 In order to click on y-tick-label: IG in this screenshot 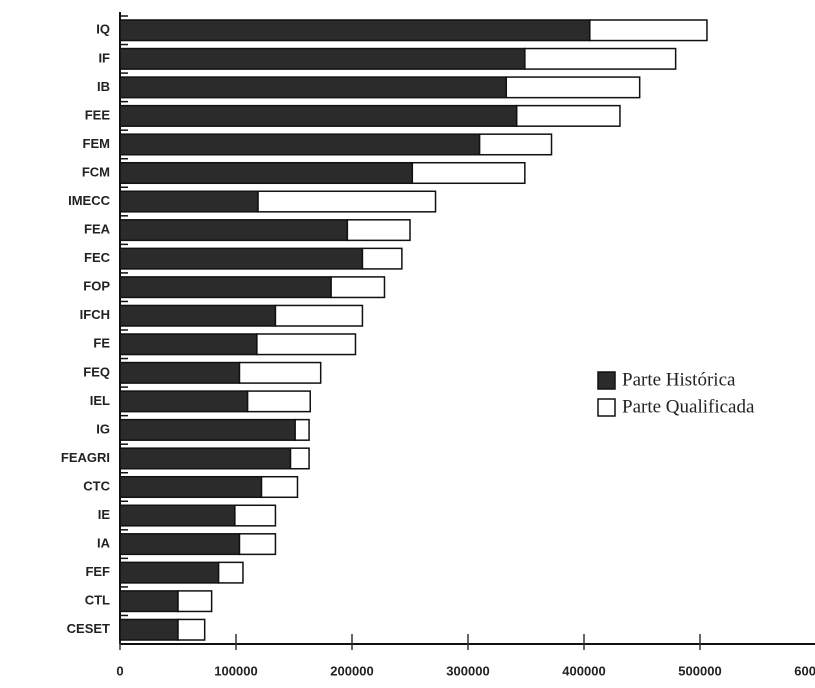, I will do `click(103, 428)`.